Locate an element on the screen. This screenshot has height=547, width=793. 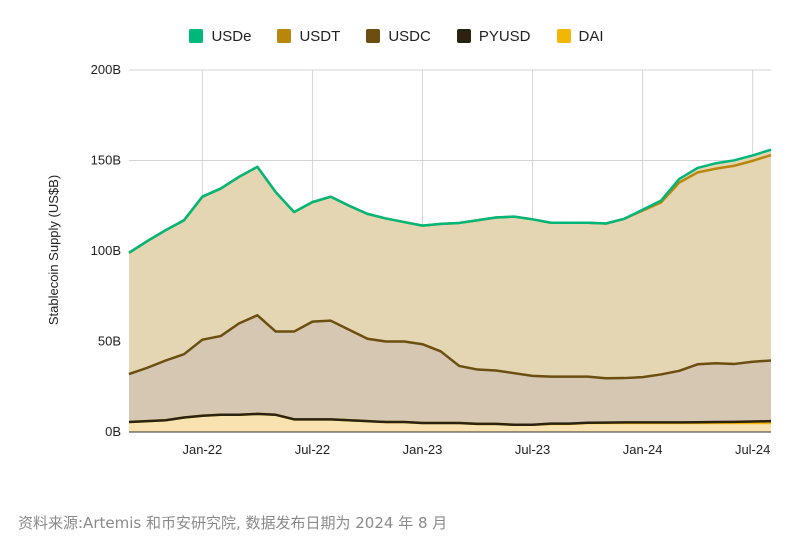
legend-label-dai: DAI is located at coordinates (591, 36).